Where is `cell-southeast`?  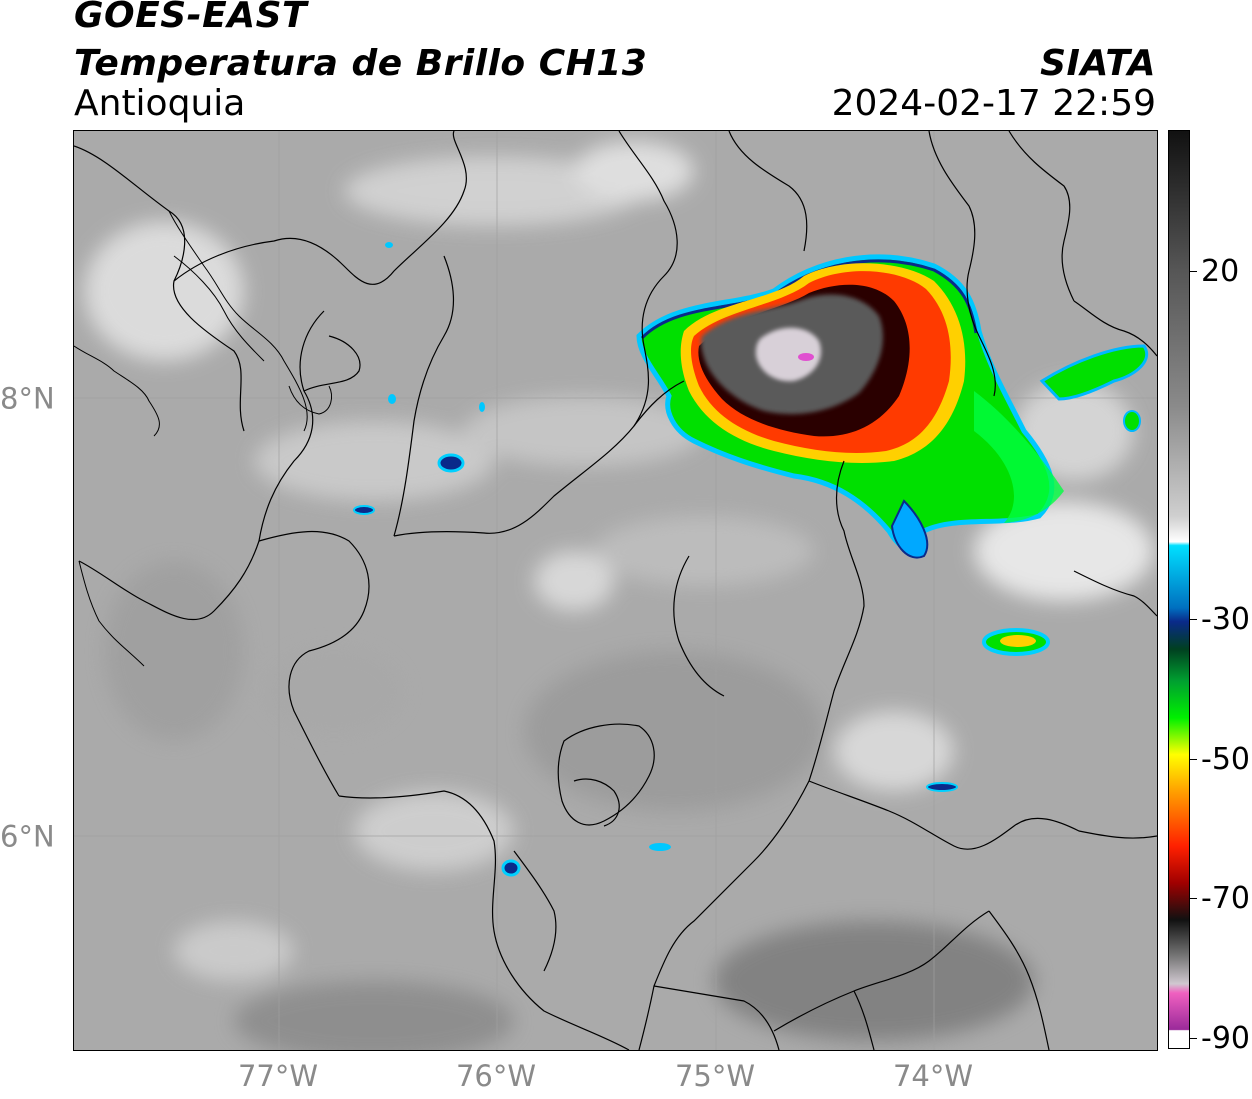
cell-southeast is located at coordinates (942, 787).